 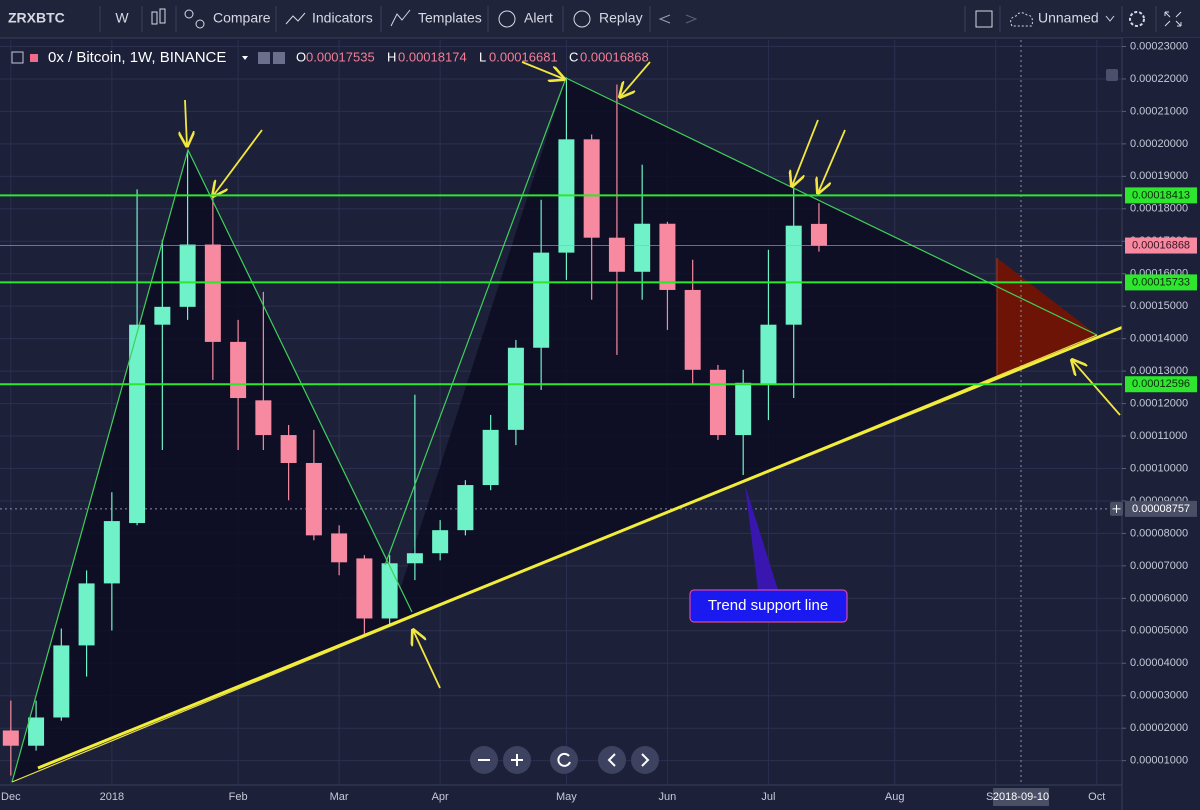 What do you see at coordinates (645, 760) in the screenshot?
I see `scroll-right-button` at bounding box center [645, 760].